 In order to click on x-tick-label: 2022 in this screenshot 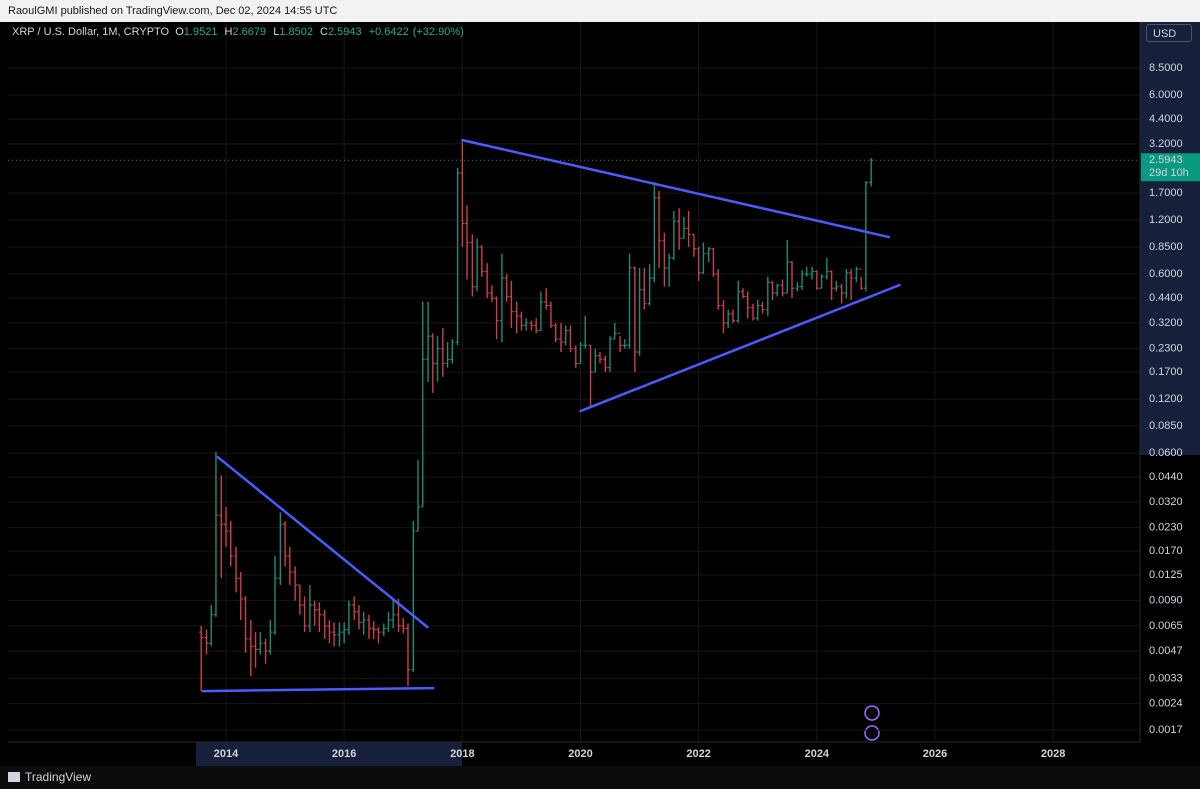, I will do `click(698, 754)`.